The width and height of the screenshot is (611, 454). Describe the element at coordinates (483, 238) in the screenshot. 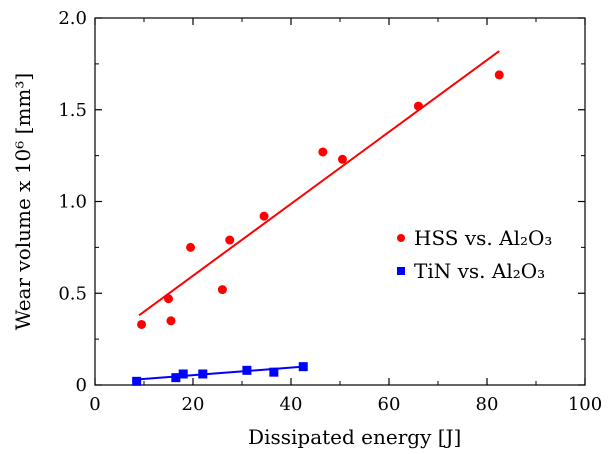

I see `legend-label-hss: HSS vs. Al₂O₃` at that location.